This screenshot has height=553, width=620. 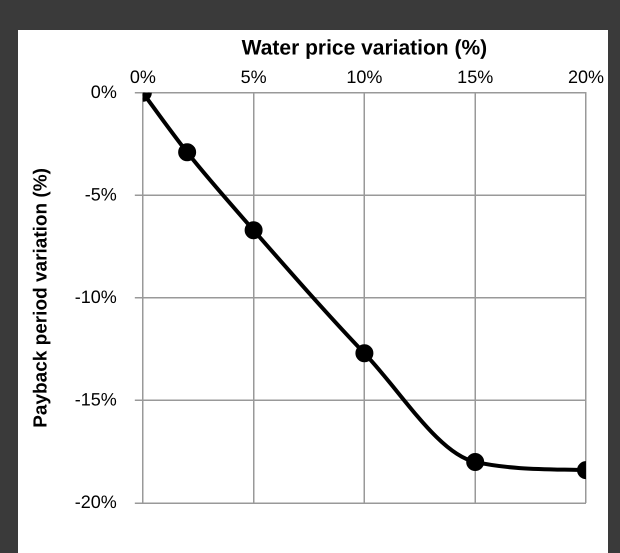 I want to click on x-tick-label: 10%, so click(x=364, y=76).